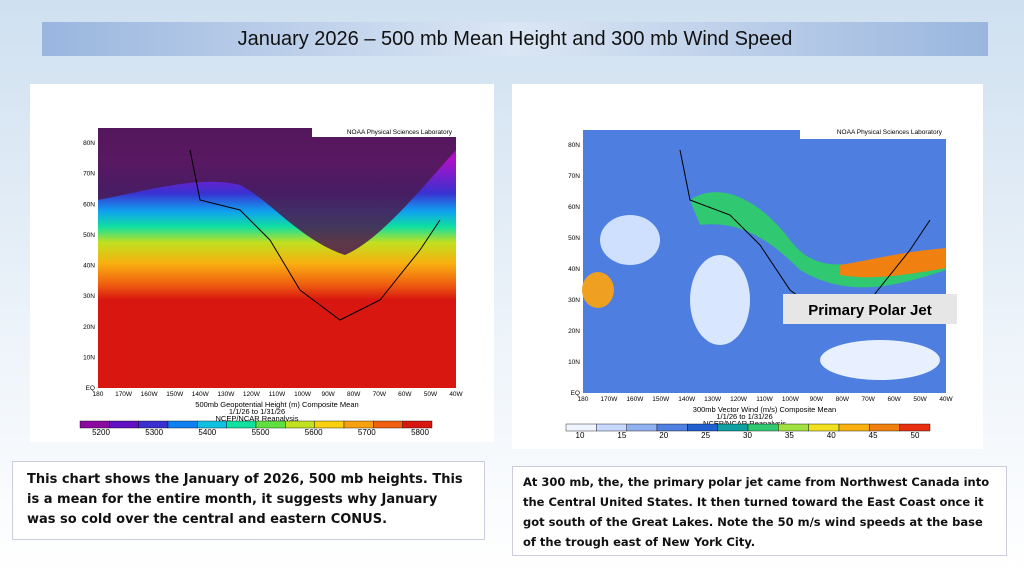 The image size is (1024, 576). I want to click on colorbar-label: 5200, so click(101, 432).